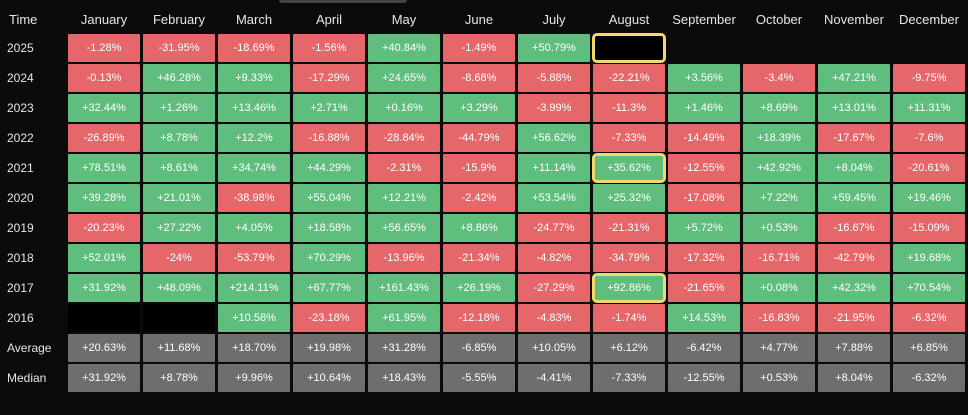 This screenshot has width=968, height=415. Describe the element at coordinates (629, 258) in the screenshot. I see `return-cell: -34.79%` at that location.